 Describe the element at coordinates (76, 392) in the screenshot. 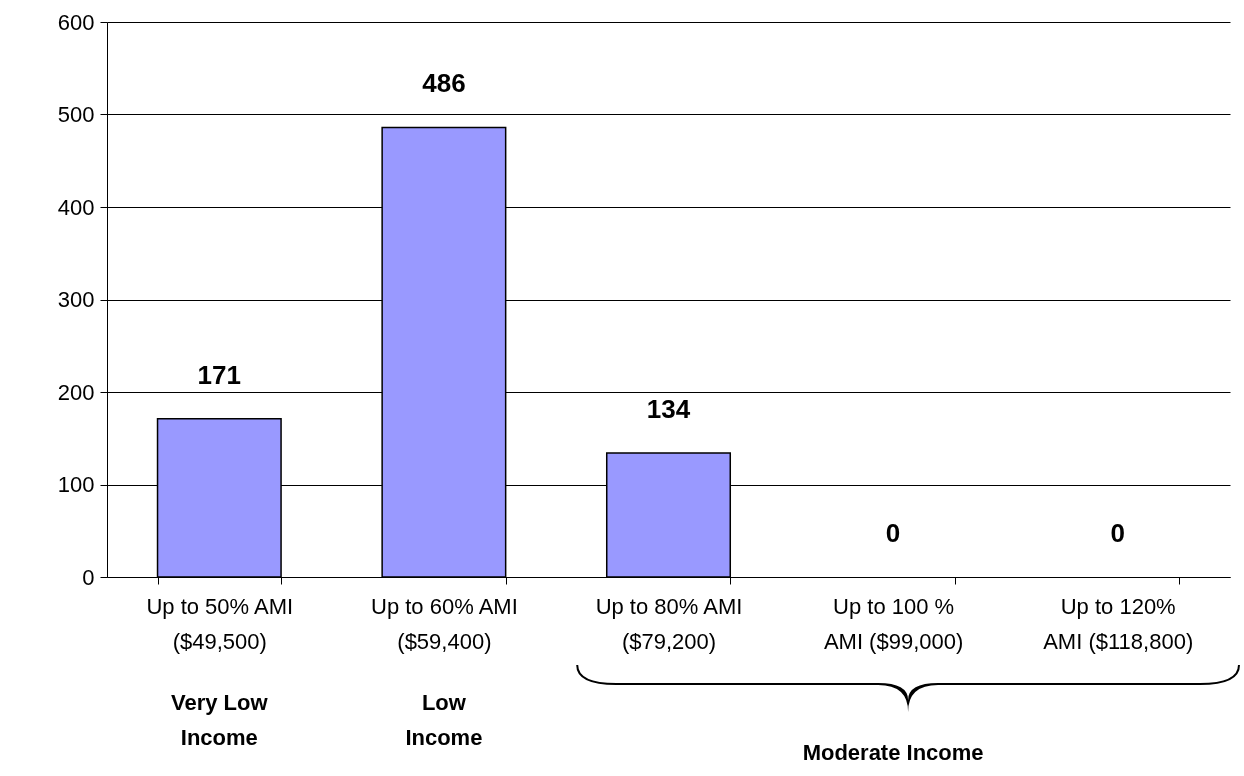

I see `y-tick-label: 200` at that location.